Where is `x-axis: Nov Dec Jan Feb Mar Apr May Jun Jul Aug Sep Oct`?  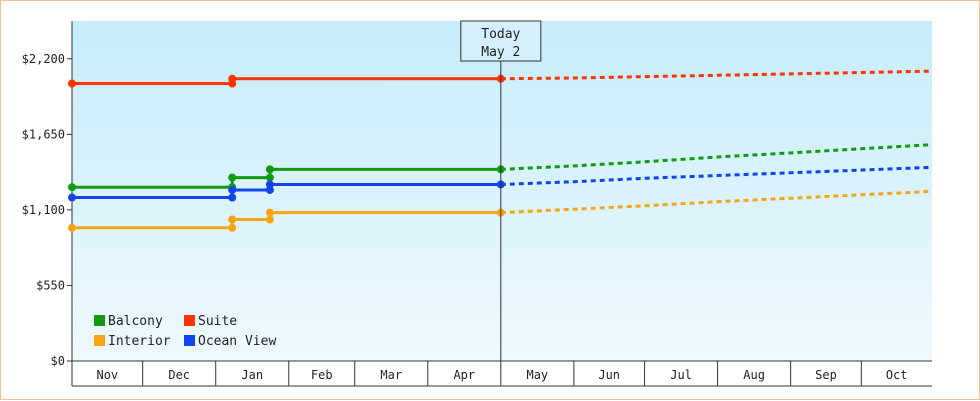 x-axis: Nov Dec Jan Feb Mar Apr May Jun Jul Aug Sep Oct is located at coordinates (501, 373).